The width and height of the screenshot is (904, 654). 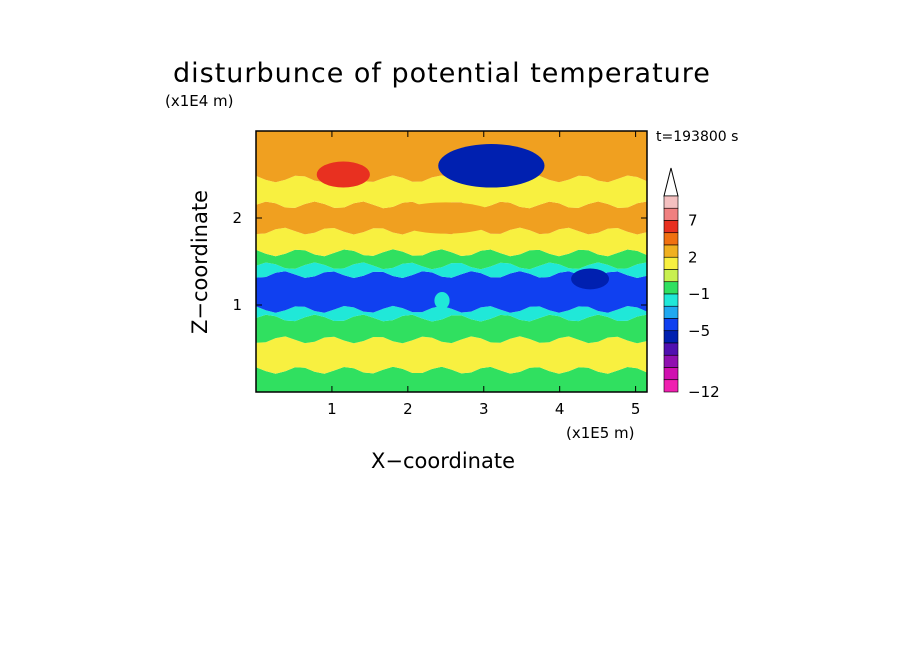 What do you see at coordinates (600, 433) in the screenshot?
I see `x-axis-unit: (x1E5 m)` at bounding box center [600, 433].